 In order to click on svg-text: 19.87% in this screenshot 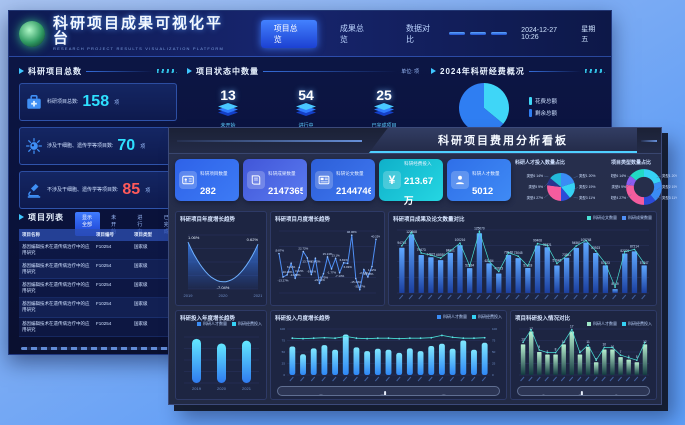, I will do `click(279, 251)`.